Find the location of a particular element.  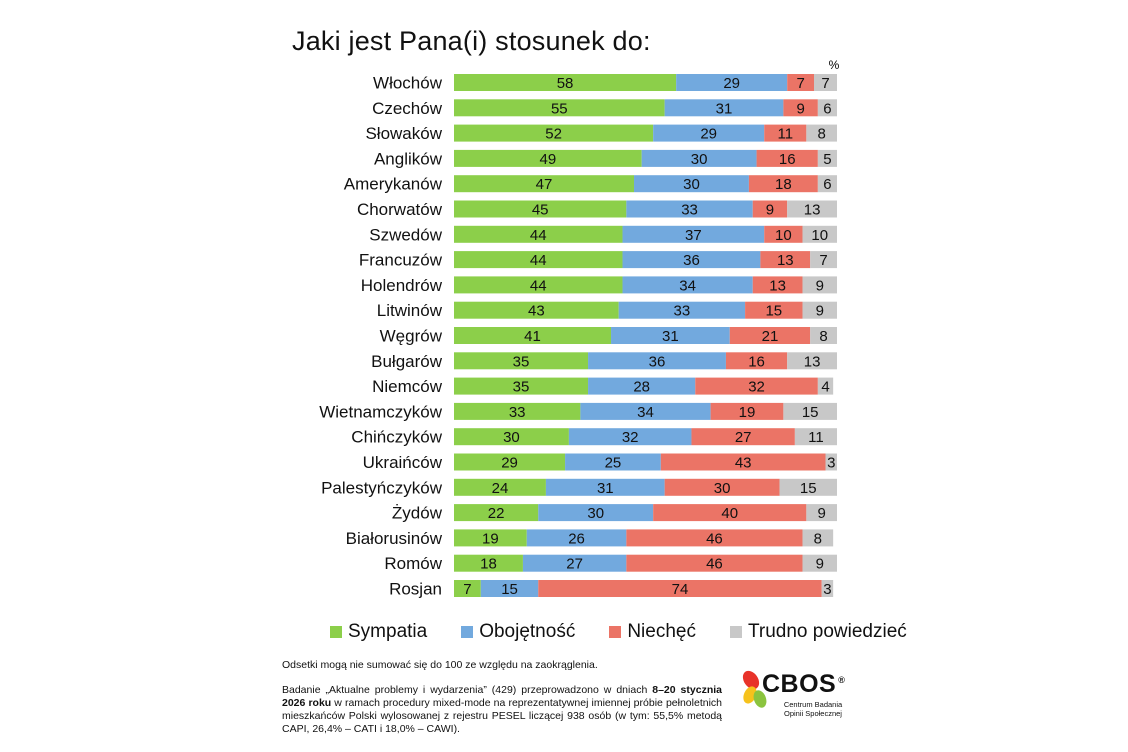

bar-sympatia-bulgarow is located at coordinates (521, 361).